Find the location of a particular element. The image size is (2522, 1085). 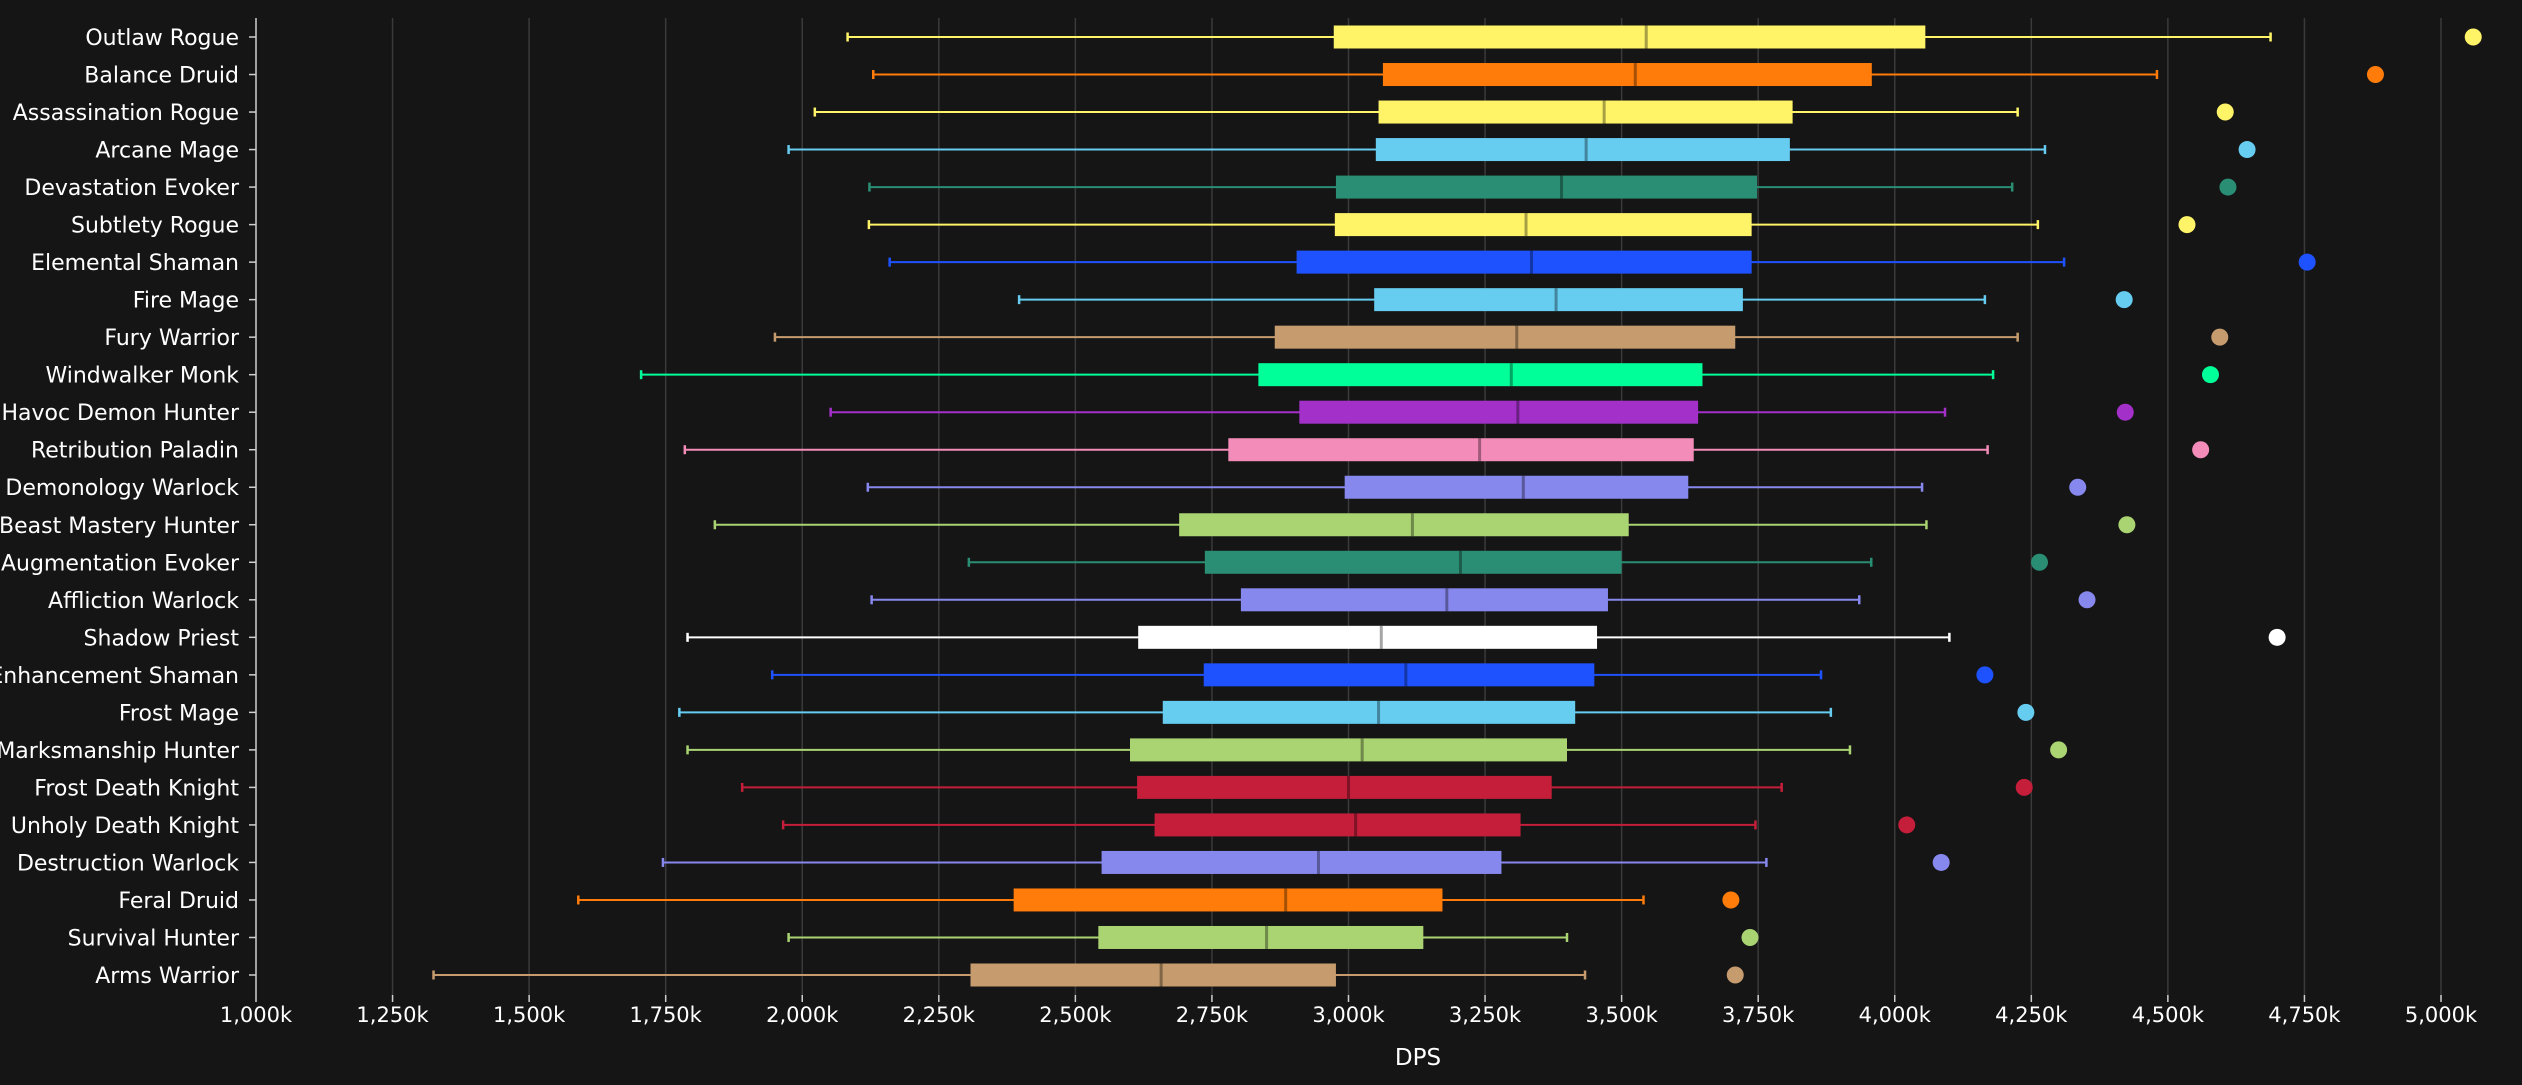

category-label: Beast Mastery Hunter is located at coordinates (120, 526).